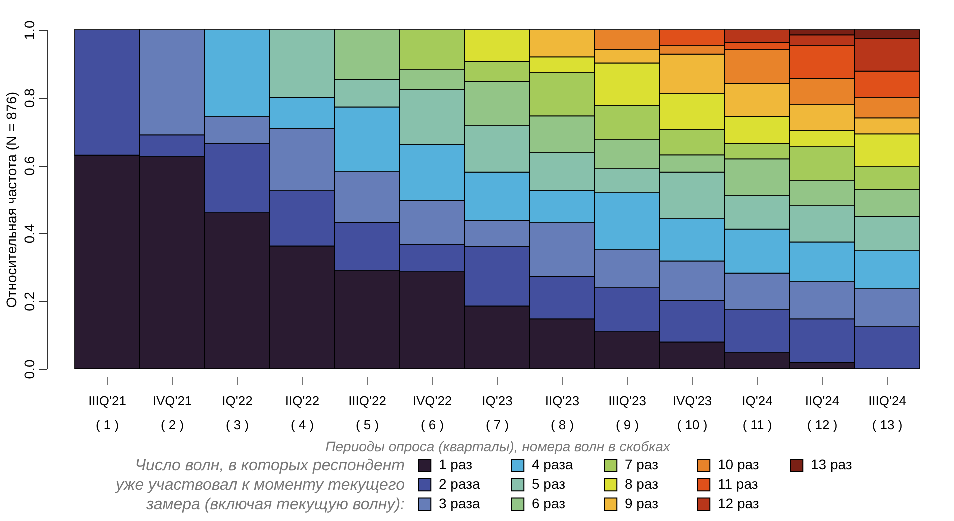 Image resolution: width=954 pixels, height=521 pixels. Describe the element at coordinates (627, 413) in the screenshot. I see `x-tick-label: IIIQ'23 ( 9 )` at that location.